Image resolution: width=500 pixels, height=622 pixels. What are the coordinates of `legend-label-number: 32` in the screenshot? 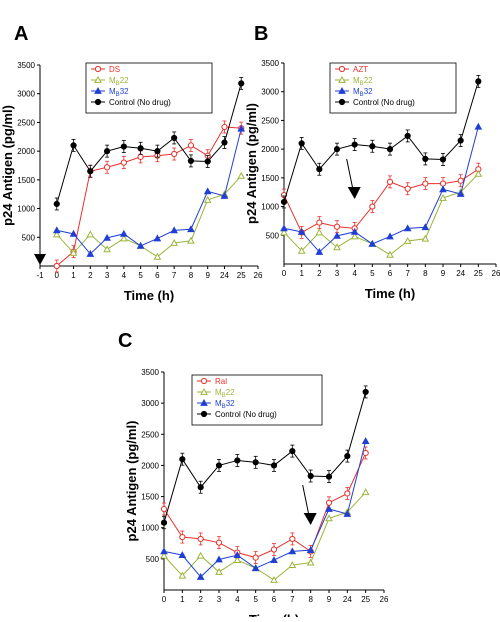 It's located at (368, 91).